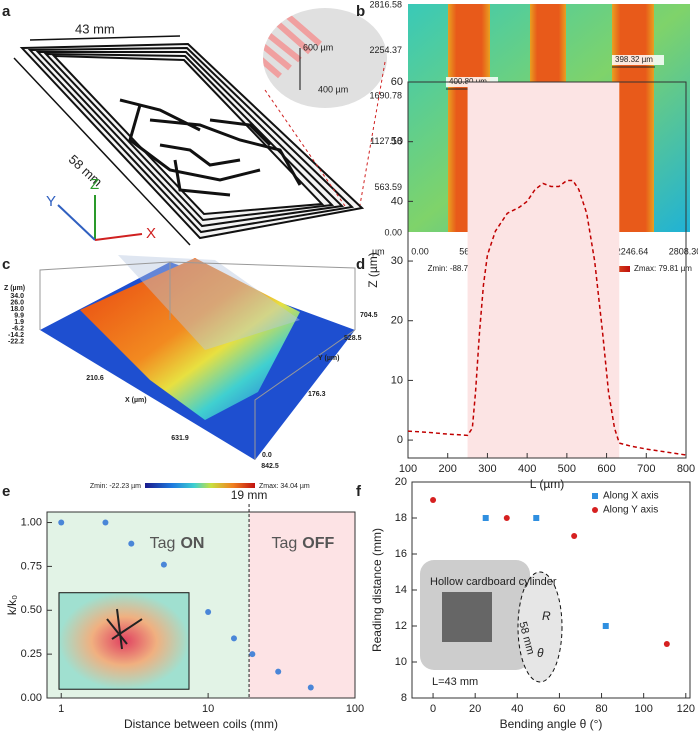  Describe the element at coordinates (209, 302) in the screenshot. I see `section-plane` at that location.